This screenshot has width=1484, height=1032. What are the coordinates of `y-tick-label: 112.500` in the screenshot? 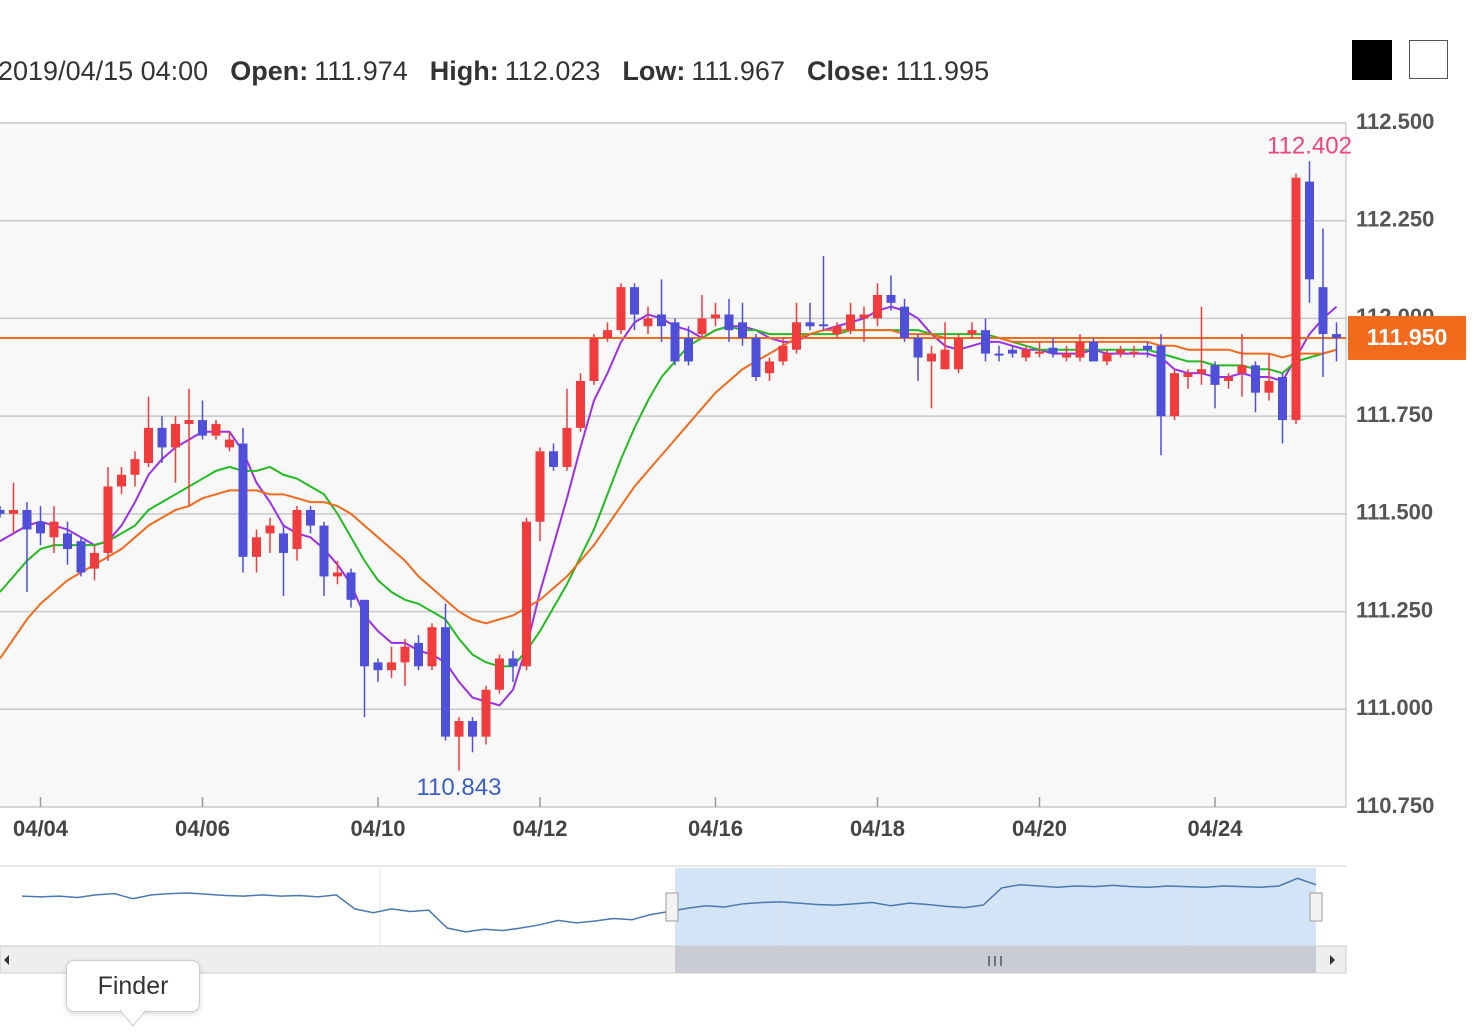 It's located at (1395, 121).